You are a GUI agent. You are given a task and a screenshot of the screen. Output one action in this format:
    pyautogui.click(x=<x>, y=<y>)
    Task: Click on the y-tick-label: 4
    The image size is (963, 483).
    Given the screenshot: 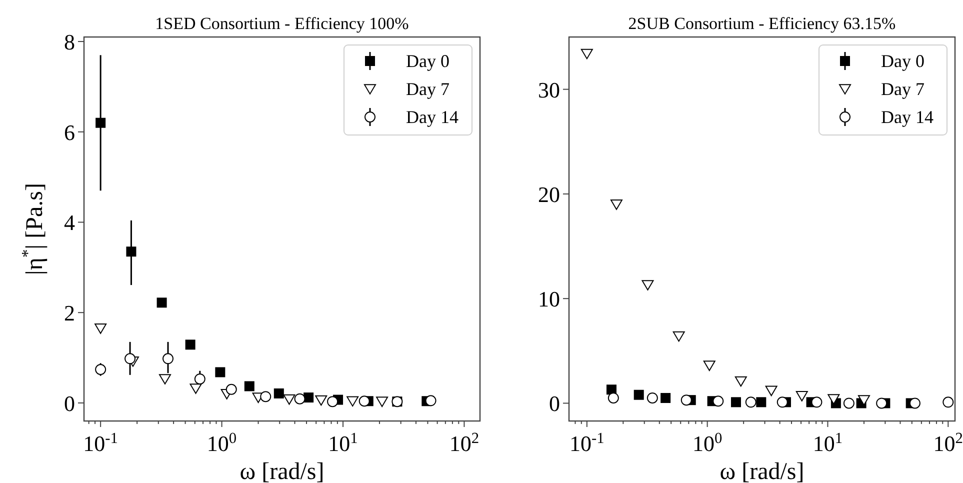 What is the action you would take?
    pyautogui.click(x=69, y=223)
    